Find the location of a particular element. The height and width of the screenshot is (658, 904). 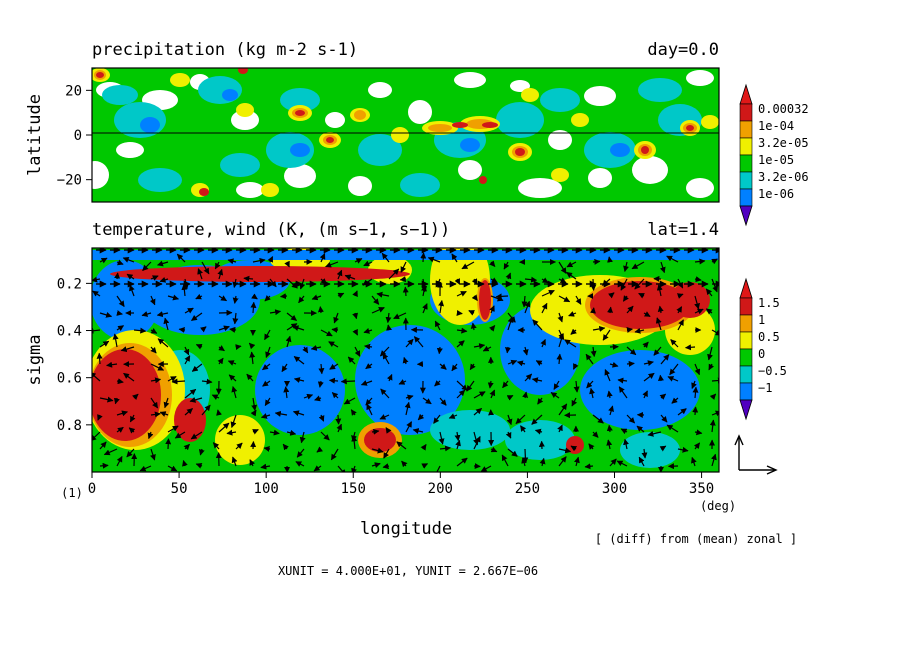

temp-x-tick-label: 100 is located at coordinates (266, 489).